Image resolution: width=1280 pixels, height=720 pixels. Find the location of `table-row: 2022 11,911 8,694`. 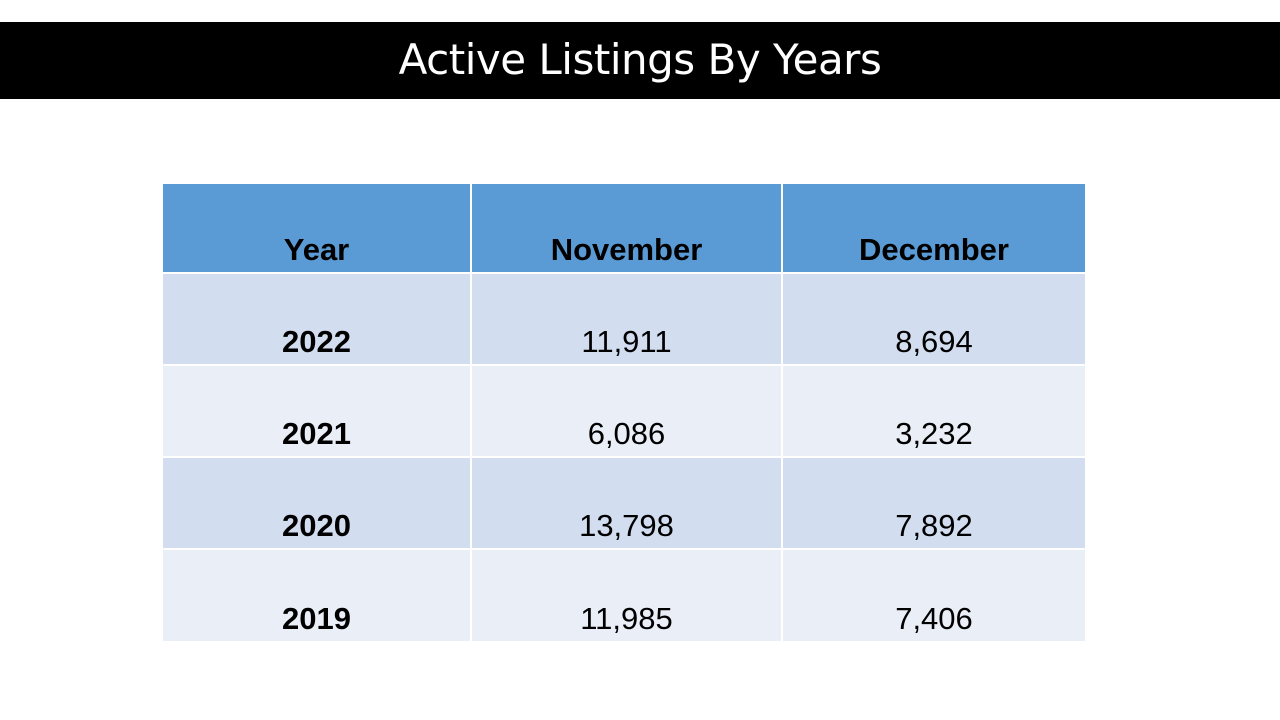

table-row: 2022 11,911 8,694 is located at coordinates (624, 319).